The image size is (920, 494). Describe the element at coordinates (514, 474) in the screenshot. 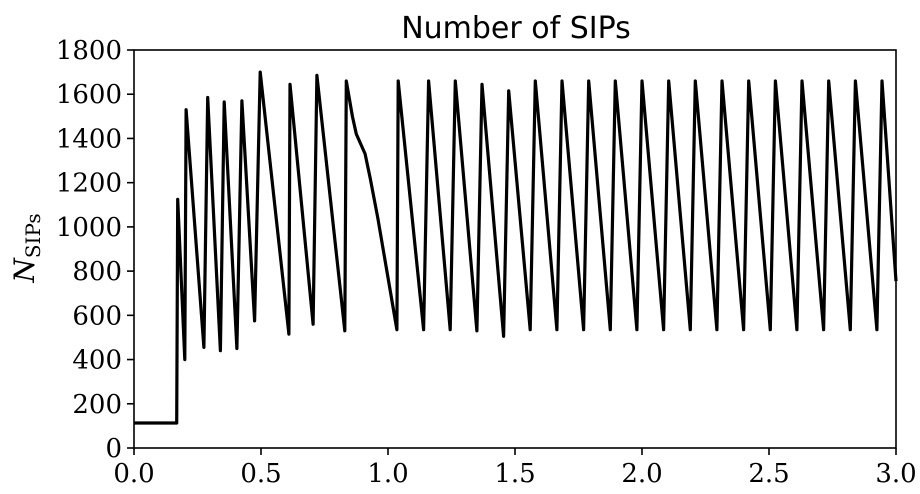

I see `x-tick-label: 1.5` at that location.